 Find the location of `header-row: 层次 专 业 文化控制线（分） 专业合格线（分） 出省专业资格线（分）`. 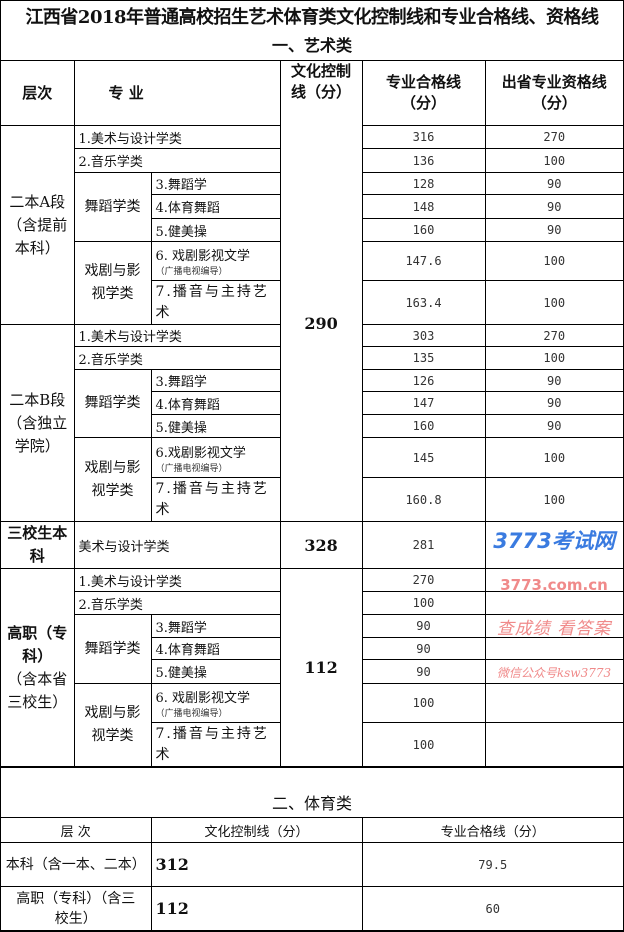

header-row: 层次 专 业 文化控制线（分） 专业合格线（分） 出省专业资格线（分） is located at coordinates (312, 93).